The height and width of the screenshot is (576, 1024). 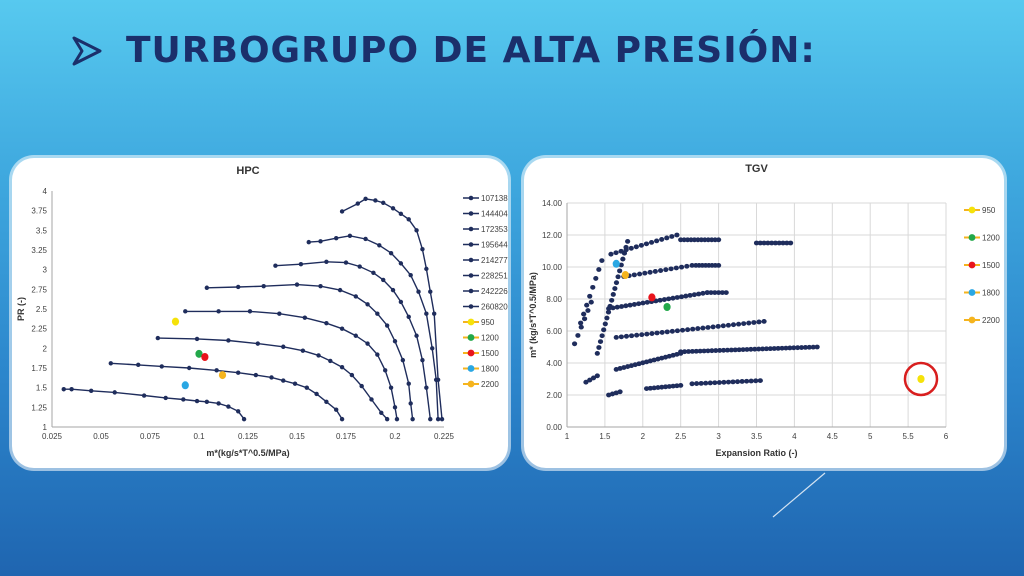 What do you see at coordinates (101, 436) in the screenshot?
I see `x-tick-label: 0.05` at bounding box center [101, 436].